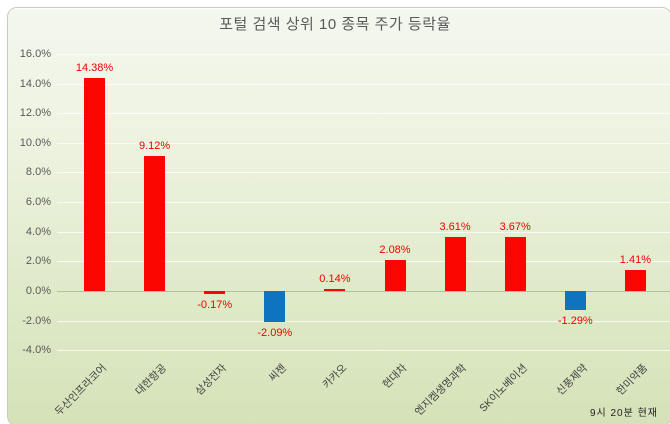 The image size is (670, 424). Describe the element at coordinates (335, 376) in the screenshot. I see `x-axis-category-label: 카카오` at that location.